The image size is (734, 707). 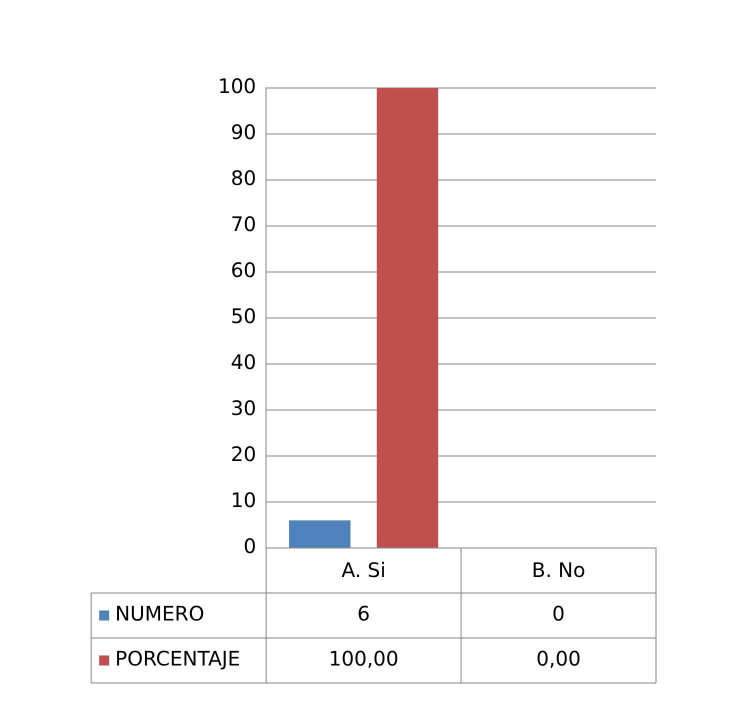 What do you see at coordinates (159, 614) in the screenshot?
I see `legend-label: NUMERO` at bounding box center [159, 614].